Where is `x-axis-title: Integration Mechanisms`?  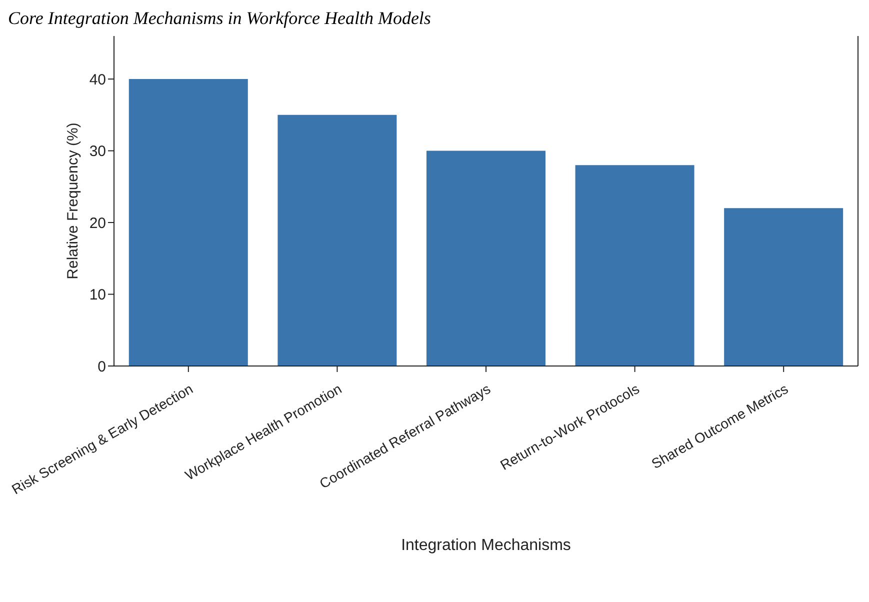
x-axis-title: Integration Mechanisms is located at coordinates (486, 545).